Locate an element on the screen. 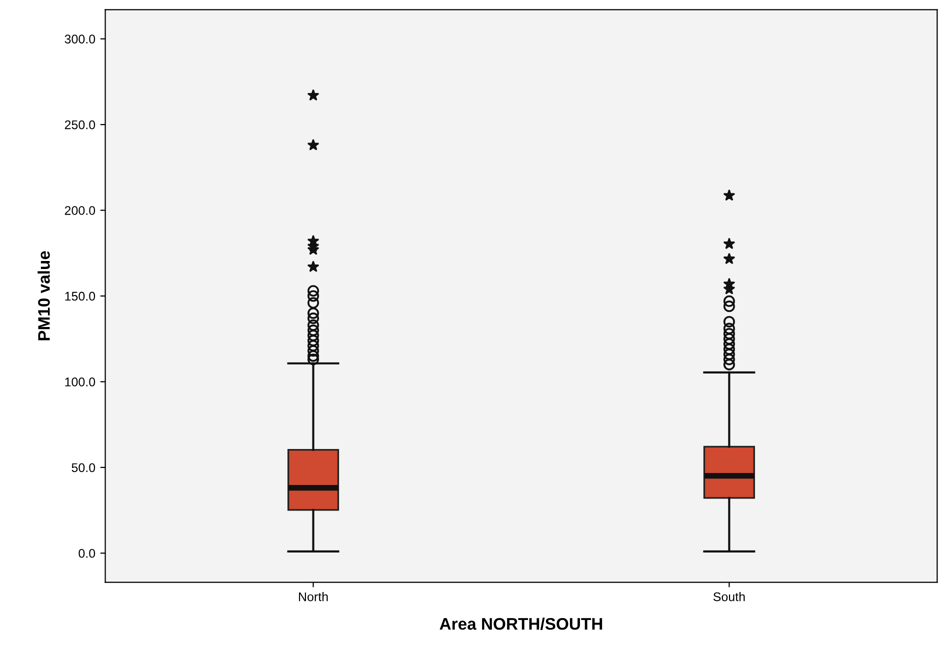  y-tick-label: 0.0 is located at coordinates (87, 553).